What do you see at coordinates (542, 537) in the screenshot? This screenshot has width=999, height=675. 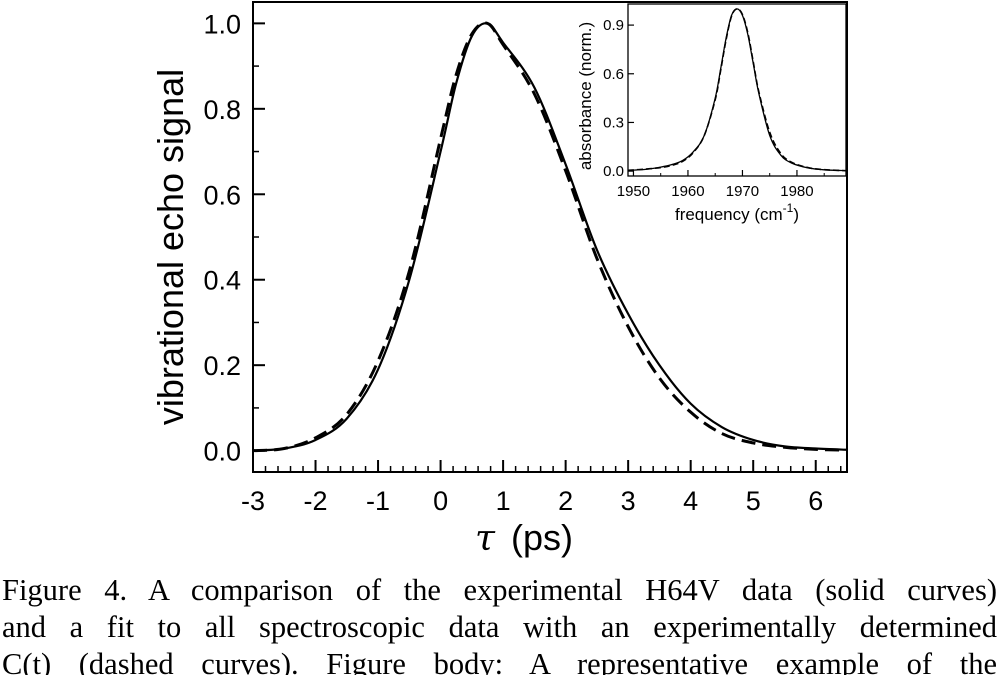 I see `main-x-axis-unit: (ps)` at bounding box center [542, 537].